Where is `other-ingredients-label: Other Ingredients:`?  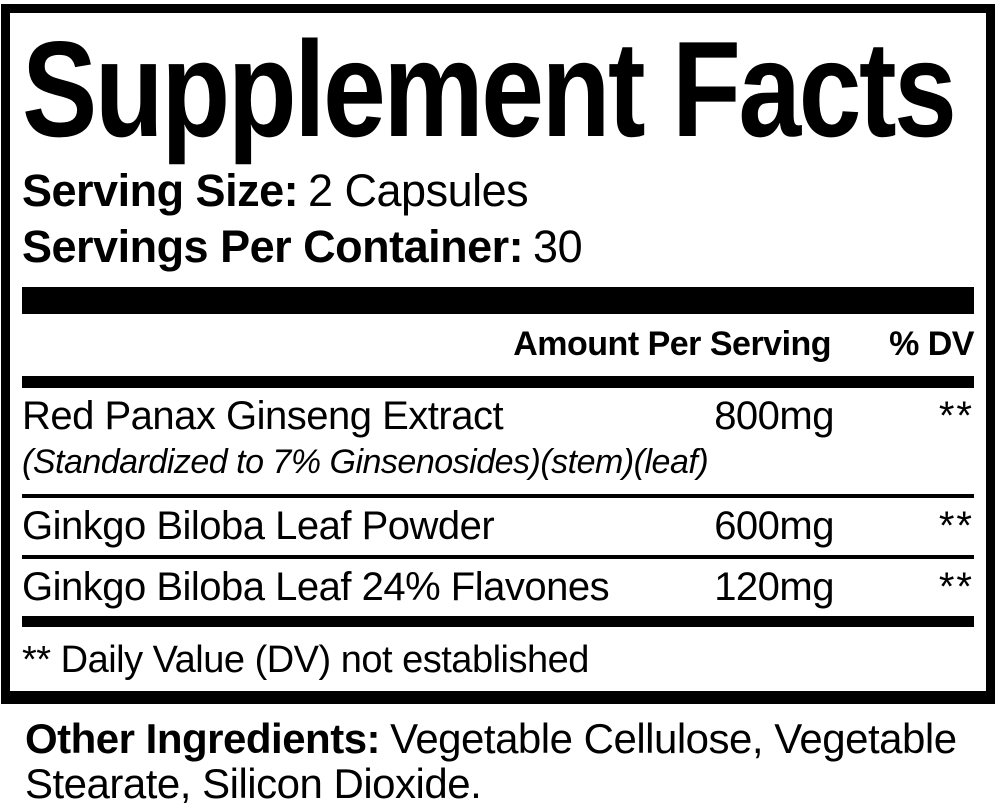 other-ingredients-label: Other Ingredients: is located at coordinates (203, 738).